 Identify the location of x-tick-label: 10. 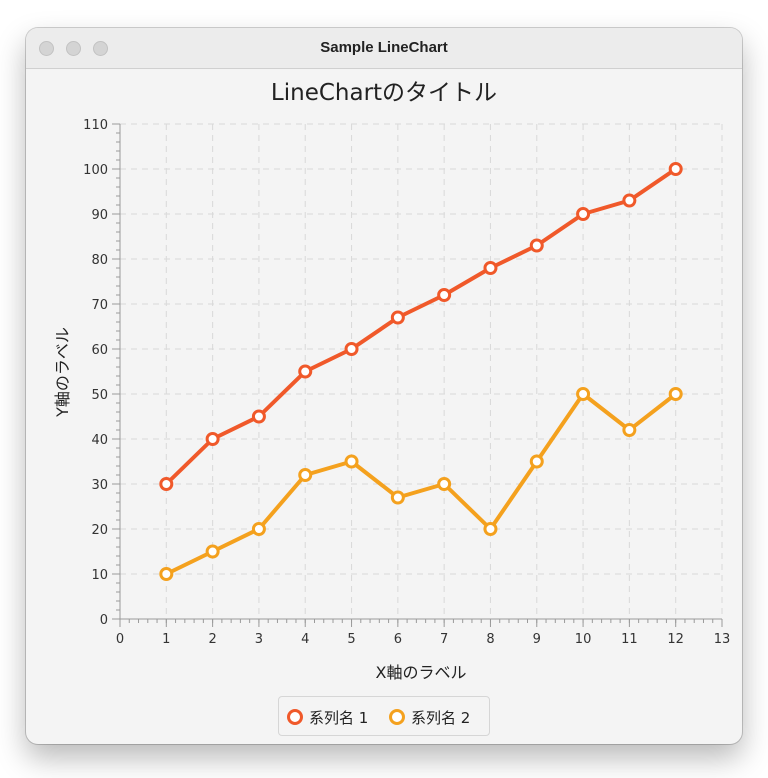
(583, 639).